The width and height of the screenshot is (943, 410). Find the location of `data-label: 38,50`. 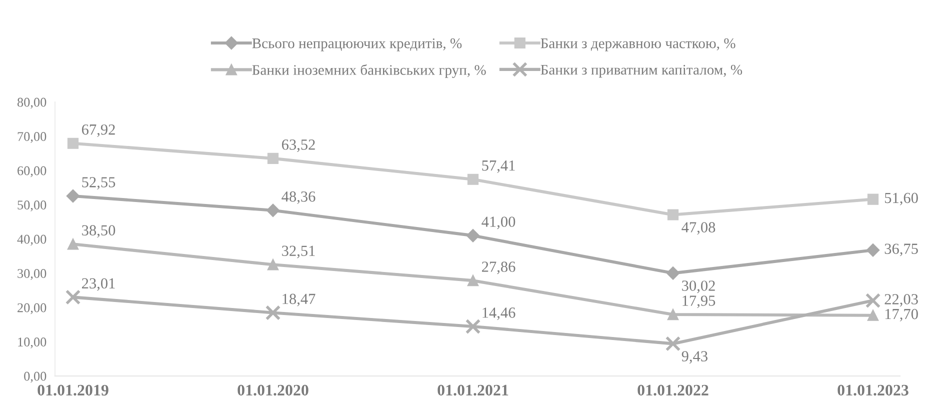

data-label: 38,50 is located at coordinates (99, 231).